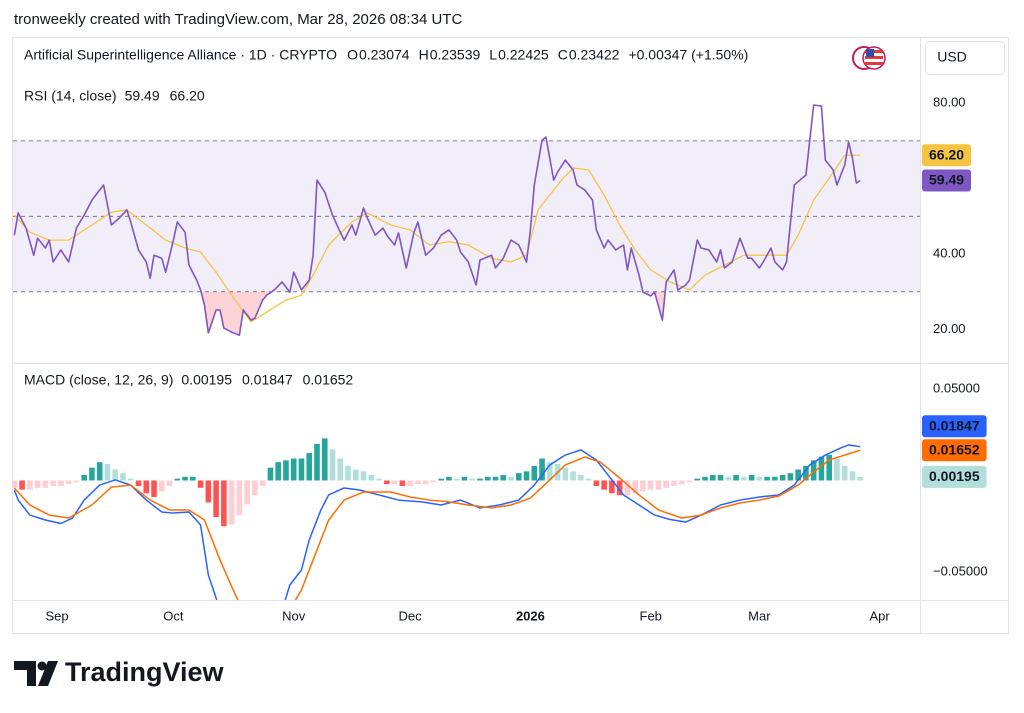  Describe the element at coordinates (42, 666) in the screenshot. I see `logo-dot` at that location.